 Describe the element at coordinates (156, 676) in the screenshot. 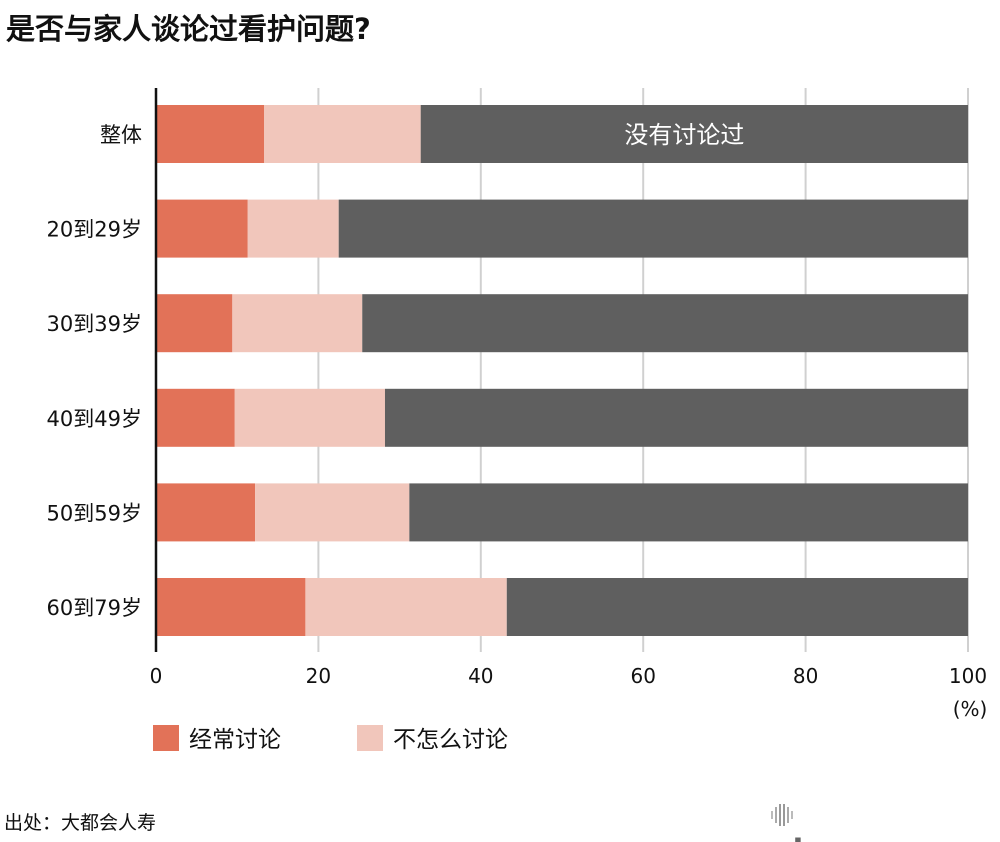

I see `x-tick-label: 0` at that location.